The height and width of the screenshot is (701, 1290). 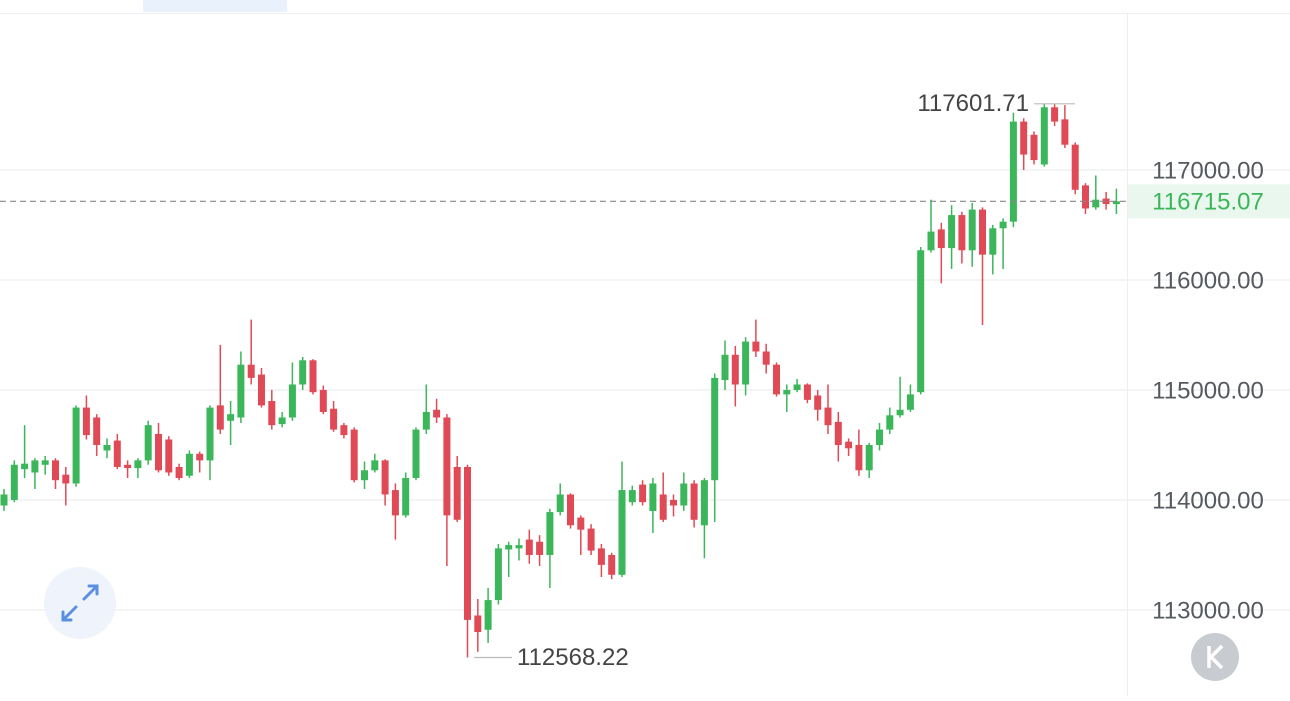 What do you see at coordinates (1208, 170) in the screenshot?
I see `y-tick-label: 117000.00` at bounding box center [1208, 170].